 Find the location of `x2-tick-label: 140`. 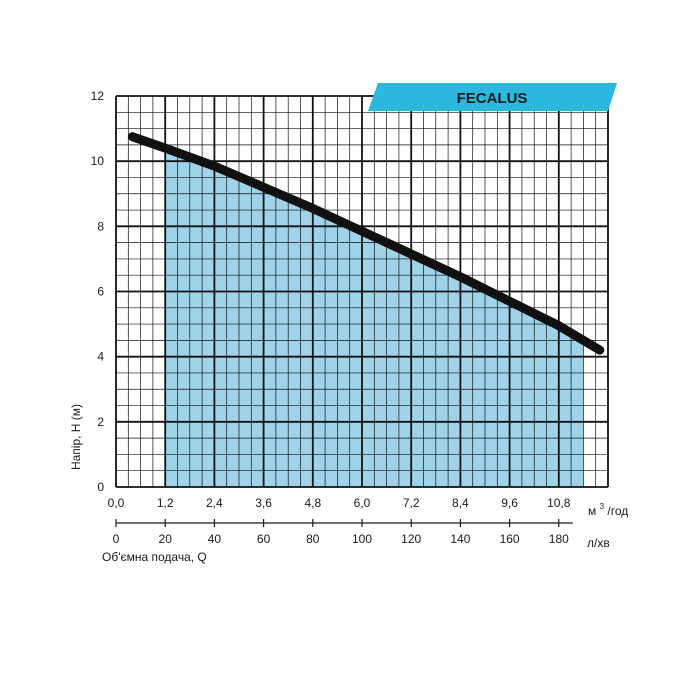

x2-tick-label: 140 is located at coordinates (460, 539).